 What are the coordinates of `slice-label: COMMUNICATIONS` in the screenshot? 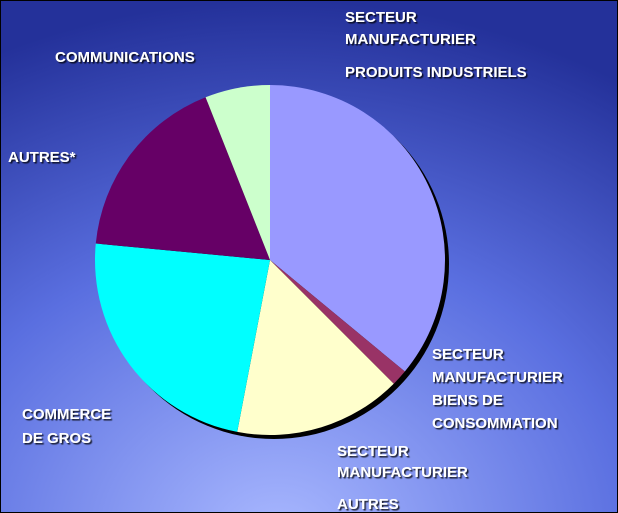 It's located at (125, 57).